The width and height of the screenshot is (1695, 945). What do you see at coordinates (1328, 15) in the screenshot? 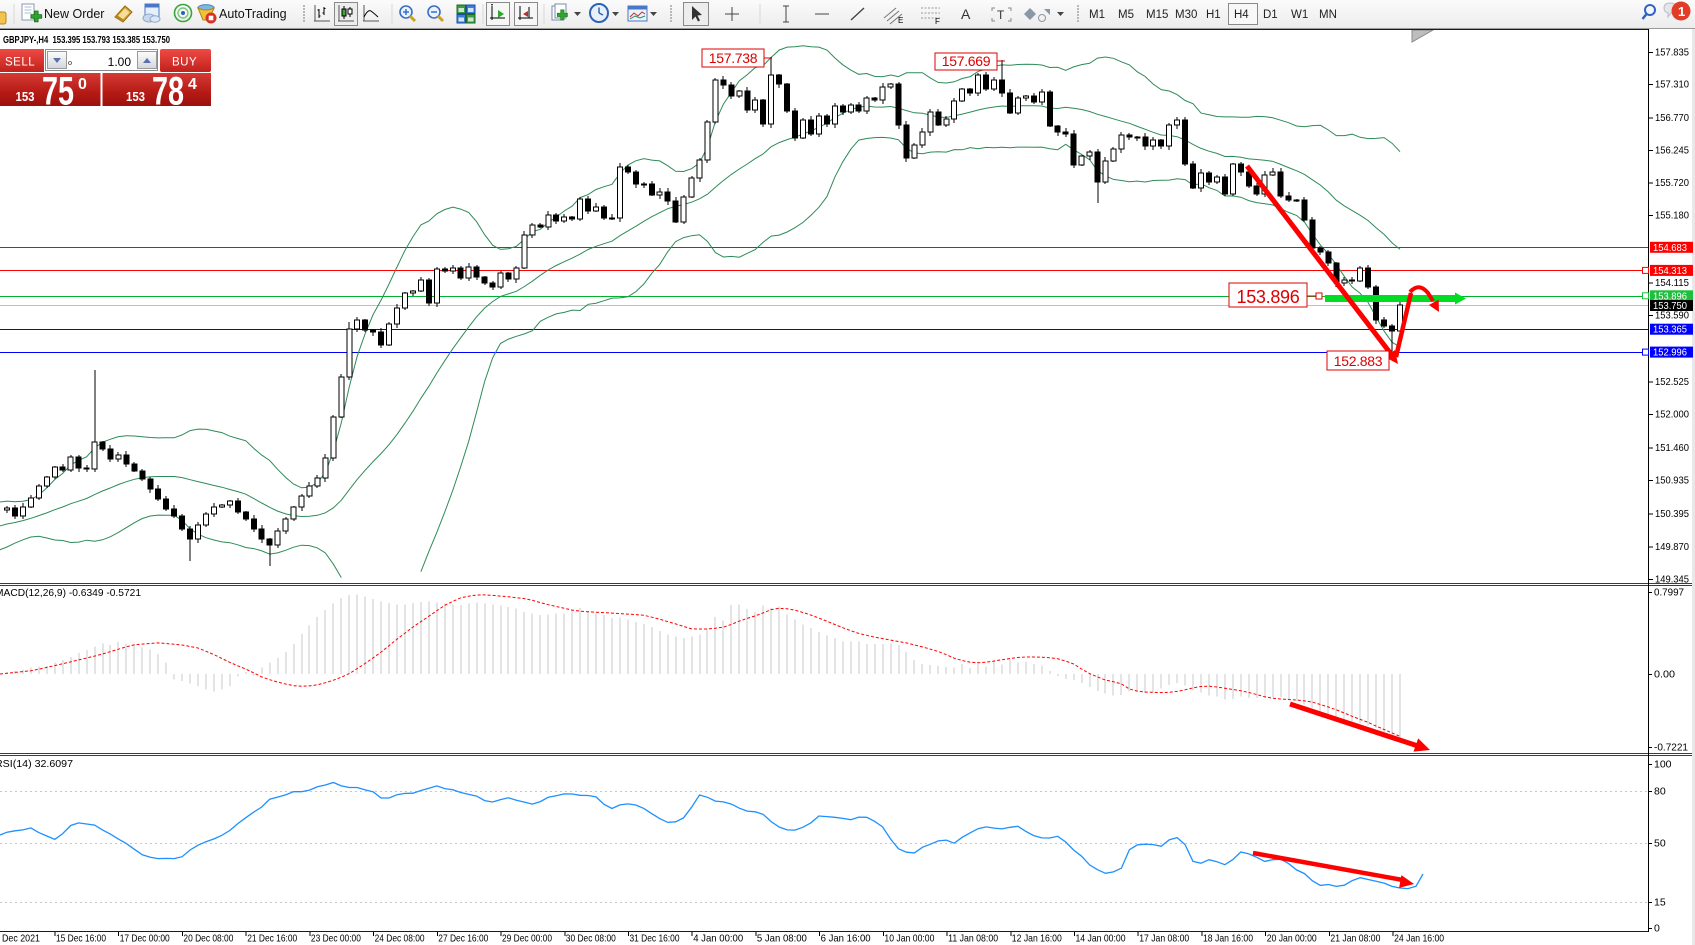
I see `svg-text: MN` at bounding box center [1328, 15].